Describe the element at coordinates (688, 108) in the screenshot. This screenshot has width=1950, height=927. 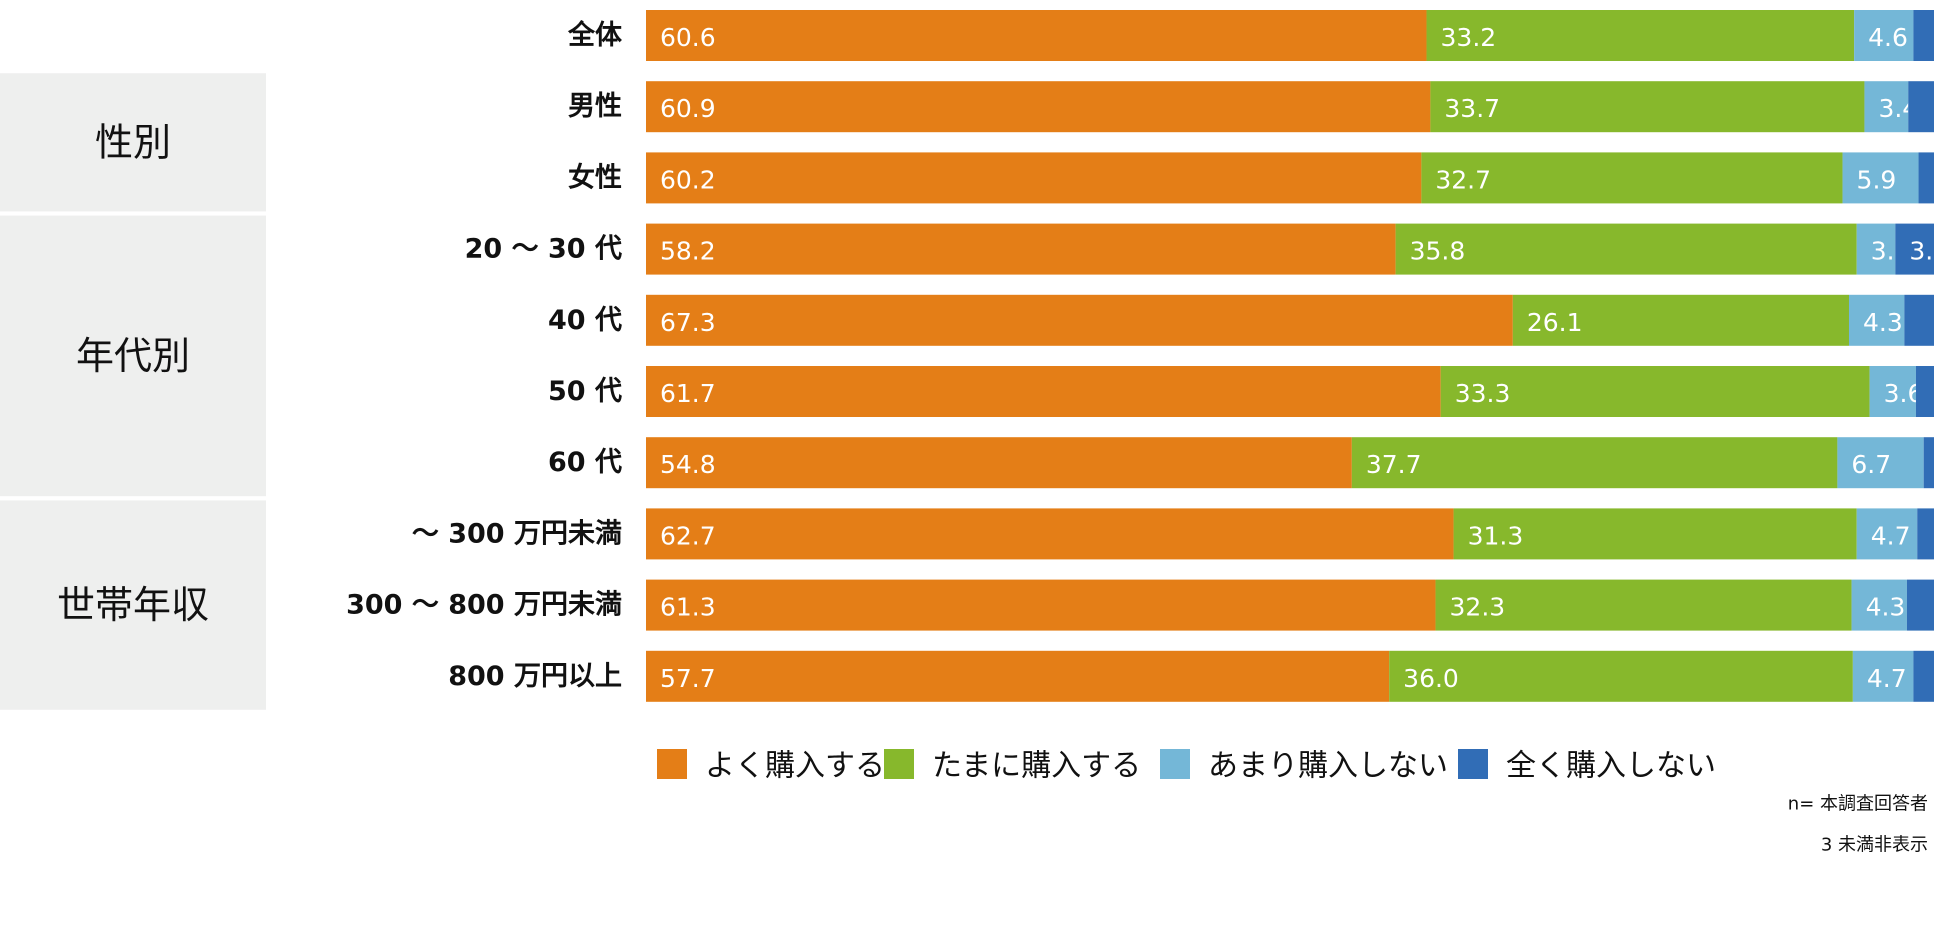
I see `bar-value-label: 60.9` at that location.